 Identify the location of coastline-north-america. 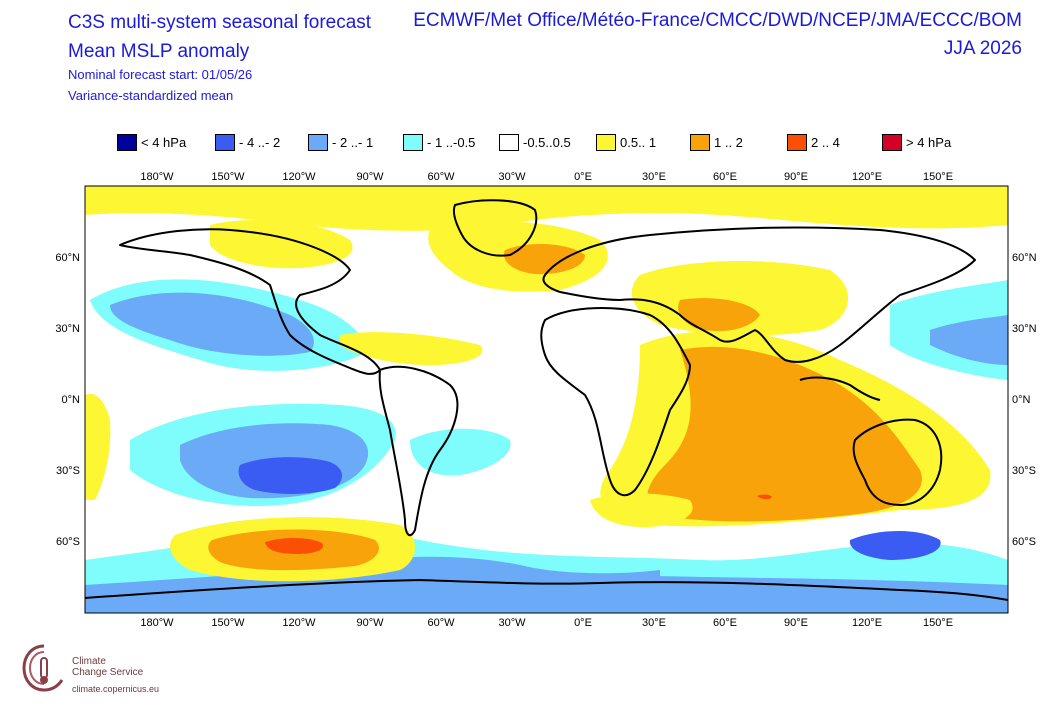
(250, 301).